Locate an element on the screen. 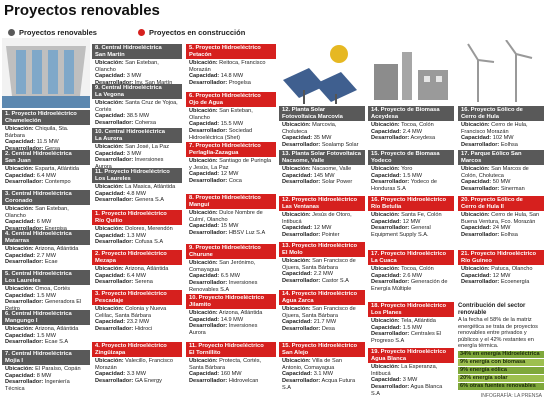 The image size is (546, 400). field-value: Reitoca, Francisco Morazán is located at coordinates (227, 66).